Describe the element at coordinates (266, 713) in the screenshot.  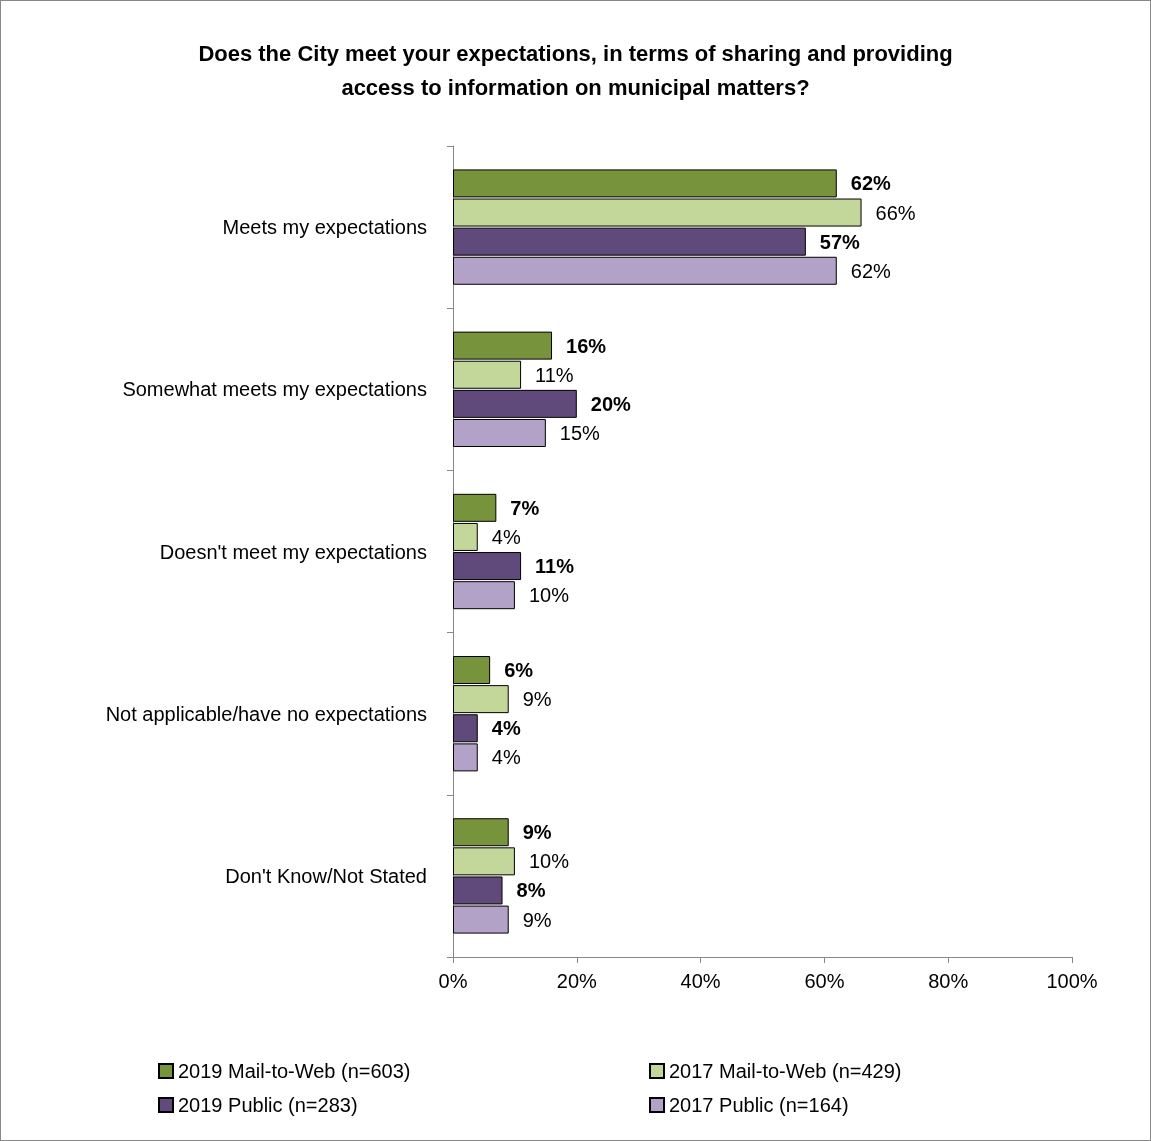
I see `y-tick-label: Not applicable/have no expectations` at that location.